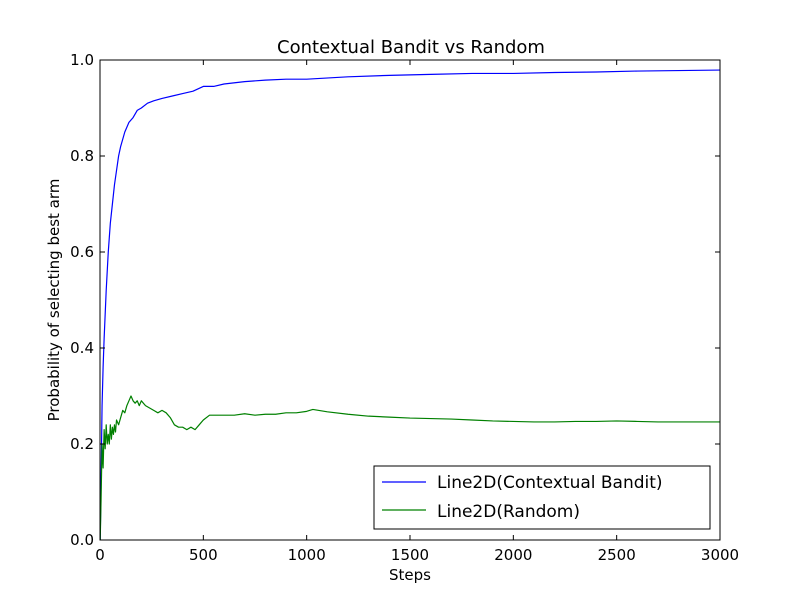 The width and height of the screenshot is (800, 605). I want to click on y-tick-label: 0.4, so click(82, 348).